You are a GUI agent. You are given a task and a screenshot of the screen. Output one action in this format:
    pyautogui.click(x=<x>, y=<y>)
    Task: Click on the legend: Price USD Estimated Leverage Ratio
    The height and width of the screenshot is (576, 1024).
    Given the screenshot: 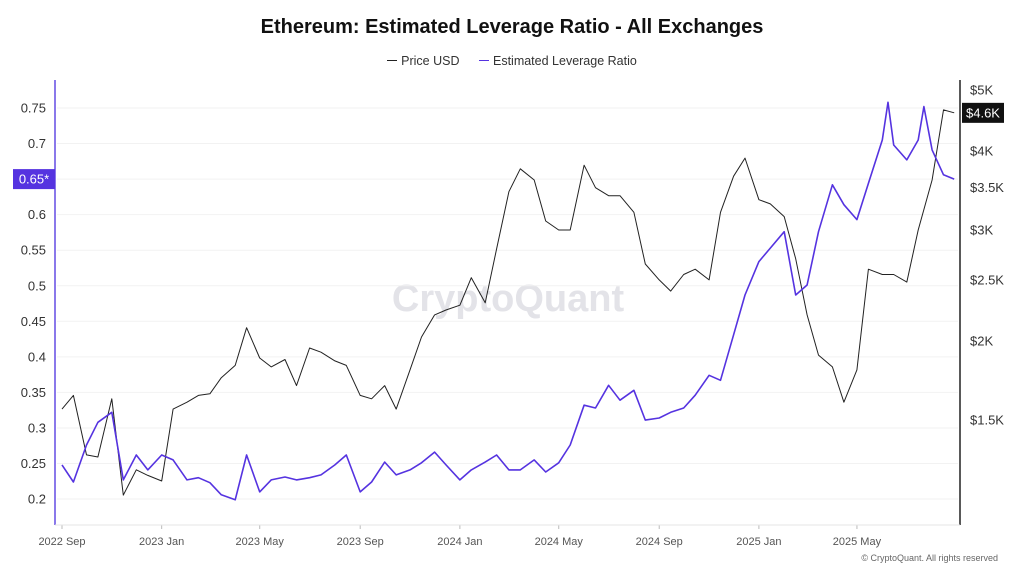 What is the action you would take?
    pyautogui.click(x=512, y=59)
    